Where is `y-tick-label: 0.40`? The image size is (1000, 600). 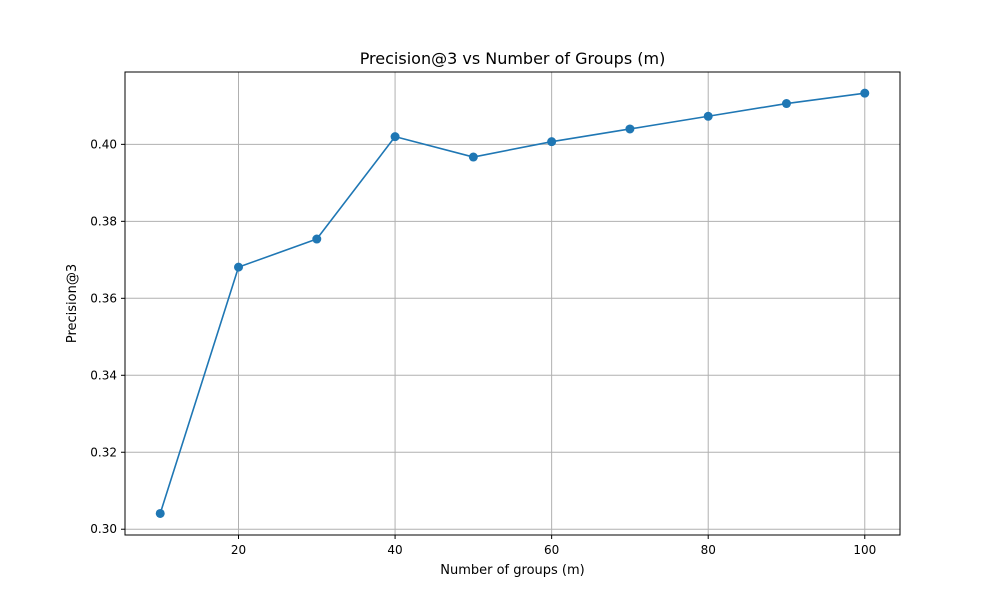 y-tick-label: 0.40 is located at coordinates (103, 144).